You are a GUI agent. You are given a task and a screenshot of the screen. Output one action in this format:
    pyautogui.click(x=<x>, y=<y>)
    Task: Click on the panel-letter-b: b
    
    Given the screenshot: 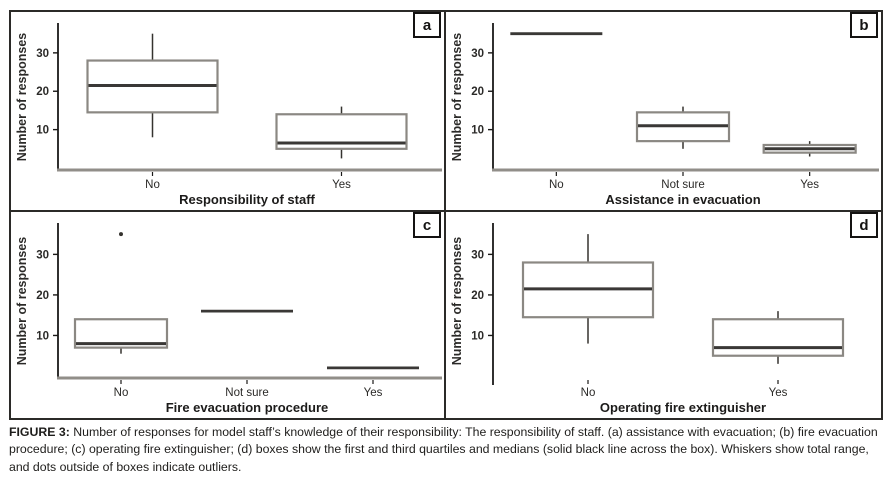 What is the action you would take?
    pyautogui.click(x=864, y=25)
    